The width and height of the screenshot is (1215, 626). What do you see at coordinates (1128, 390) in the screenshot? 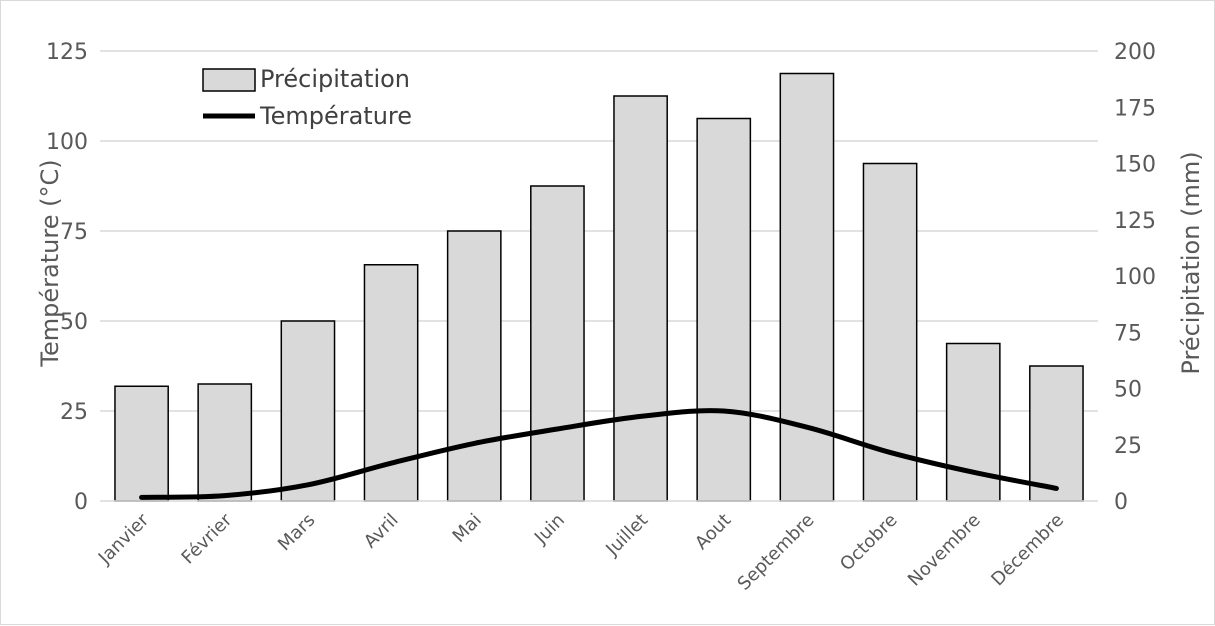
I see `right-tick-label: 50` at bounding box center [1128, 390].